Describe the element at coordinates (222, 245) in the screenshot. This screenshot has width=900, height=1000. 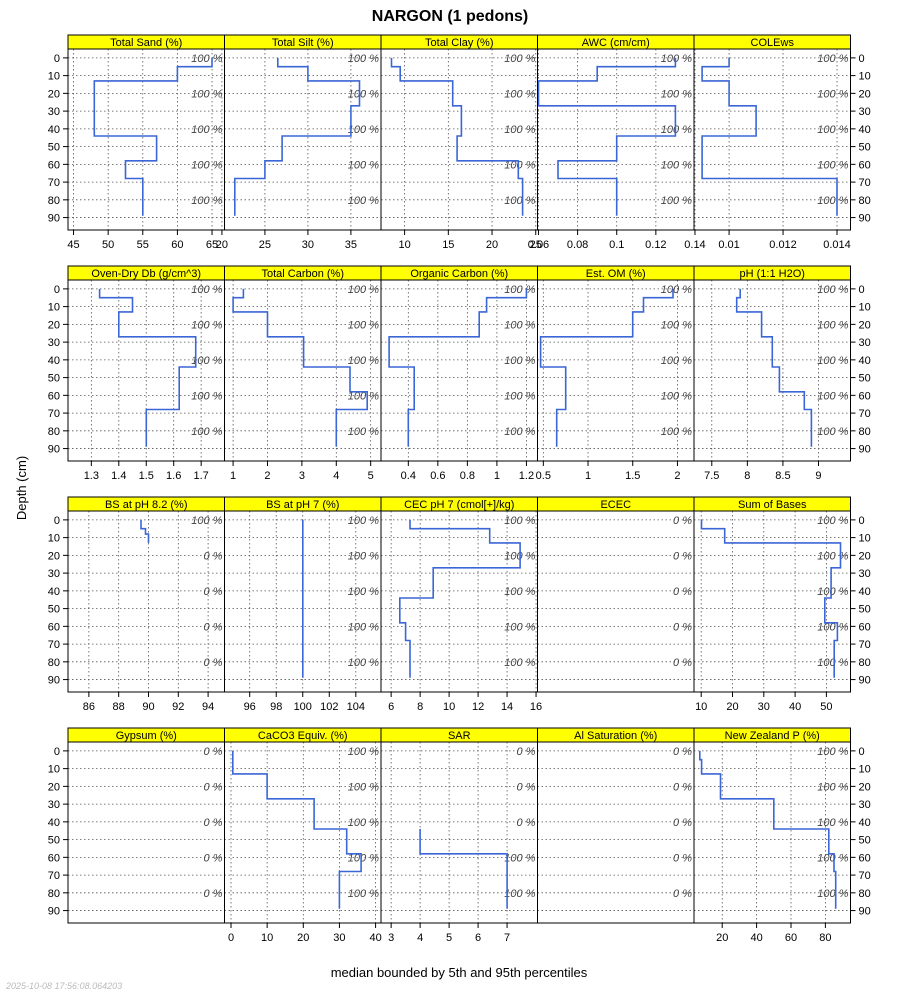
I see `x-tick-label: 20` at that location.